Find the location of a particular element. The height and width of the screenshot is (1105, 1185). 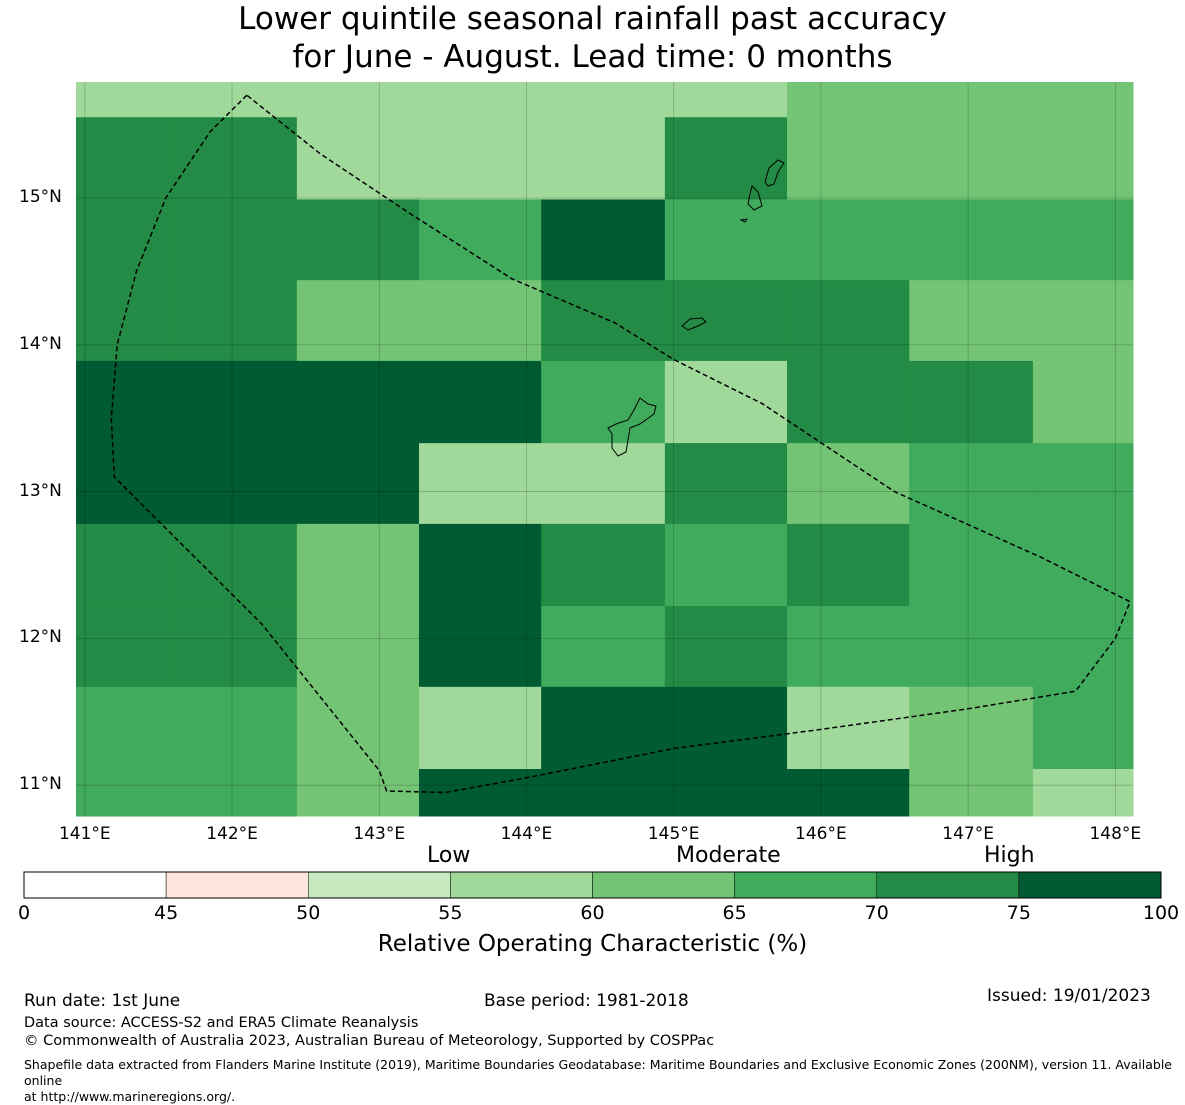

colorbar-tick-label: 55 is located at coordinates (450, 913).